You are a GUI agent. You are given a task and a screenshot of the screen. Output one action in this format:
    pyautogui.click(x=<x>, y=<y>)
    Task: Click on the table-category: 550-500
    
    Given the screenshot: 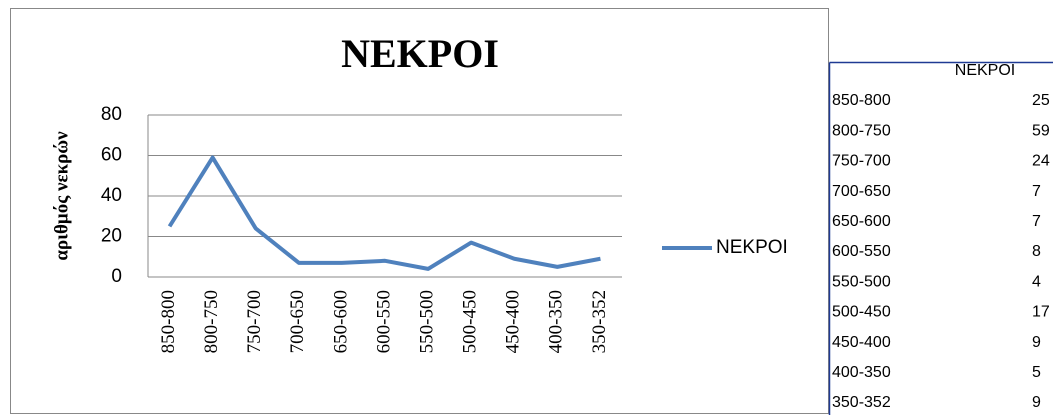 What is the action you would take?
    pyautogui.click(x=861, y=281)
    